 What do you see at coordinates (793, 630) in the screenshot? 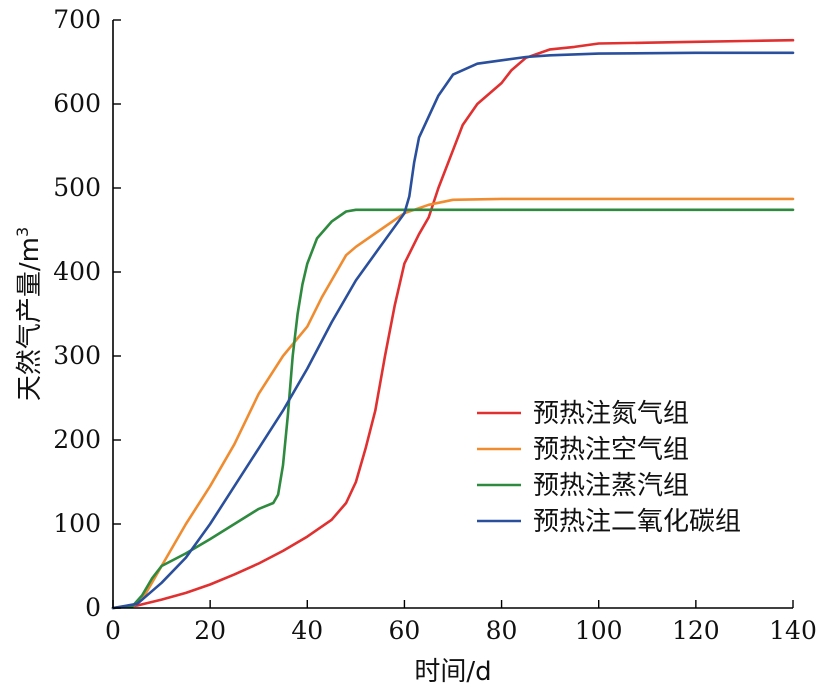
I see `x-tick-label: 140` at bounding box center [793, 630].